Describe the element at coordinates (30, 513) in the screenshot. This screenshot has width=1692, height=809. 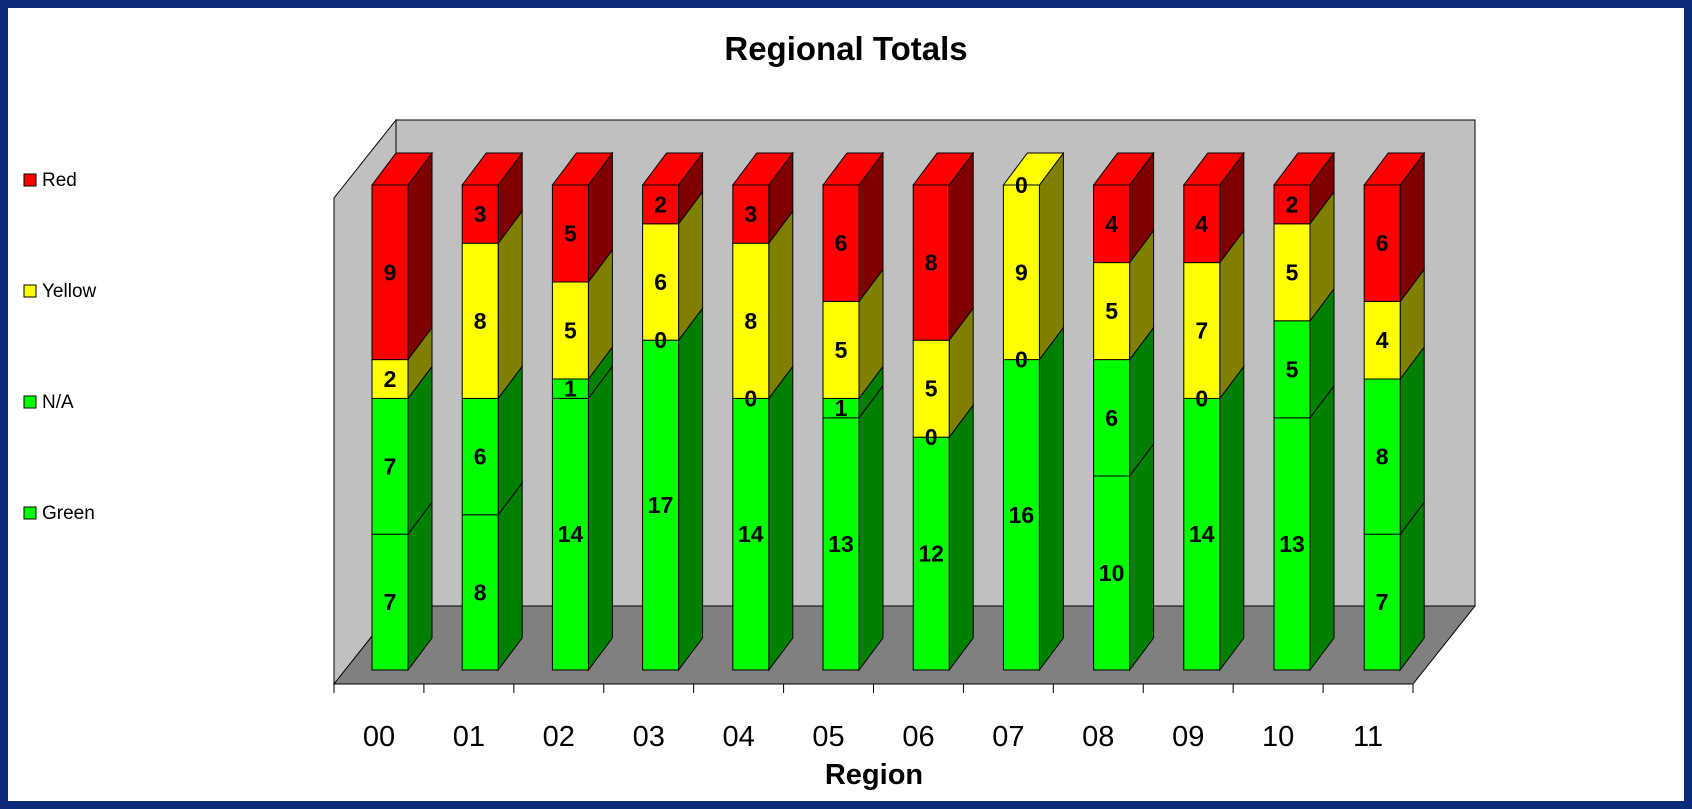
I see `legend-swatch-green` at that location.